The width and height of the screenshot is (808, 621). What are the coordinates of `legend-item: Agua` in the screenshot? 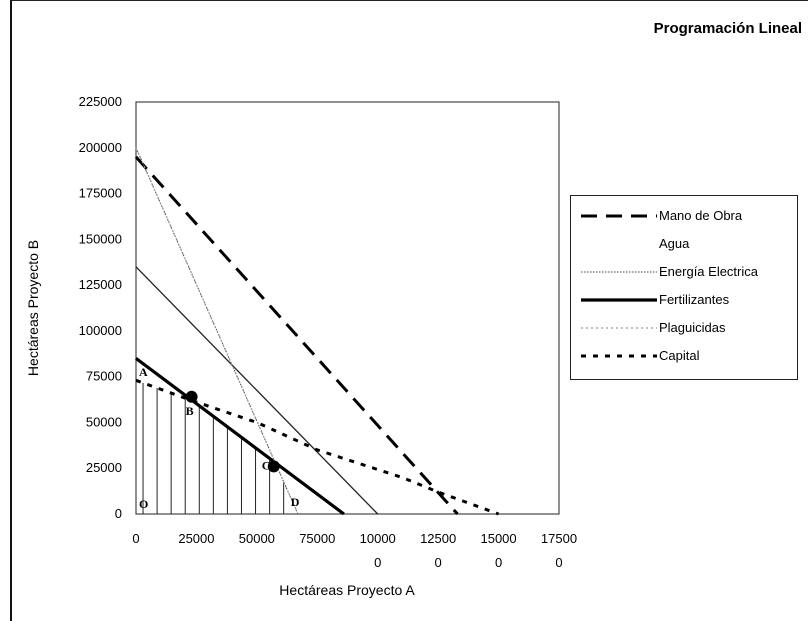 It's located at (684, 244).